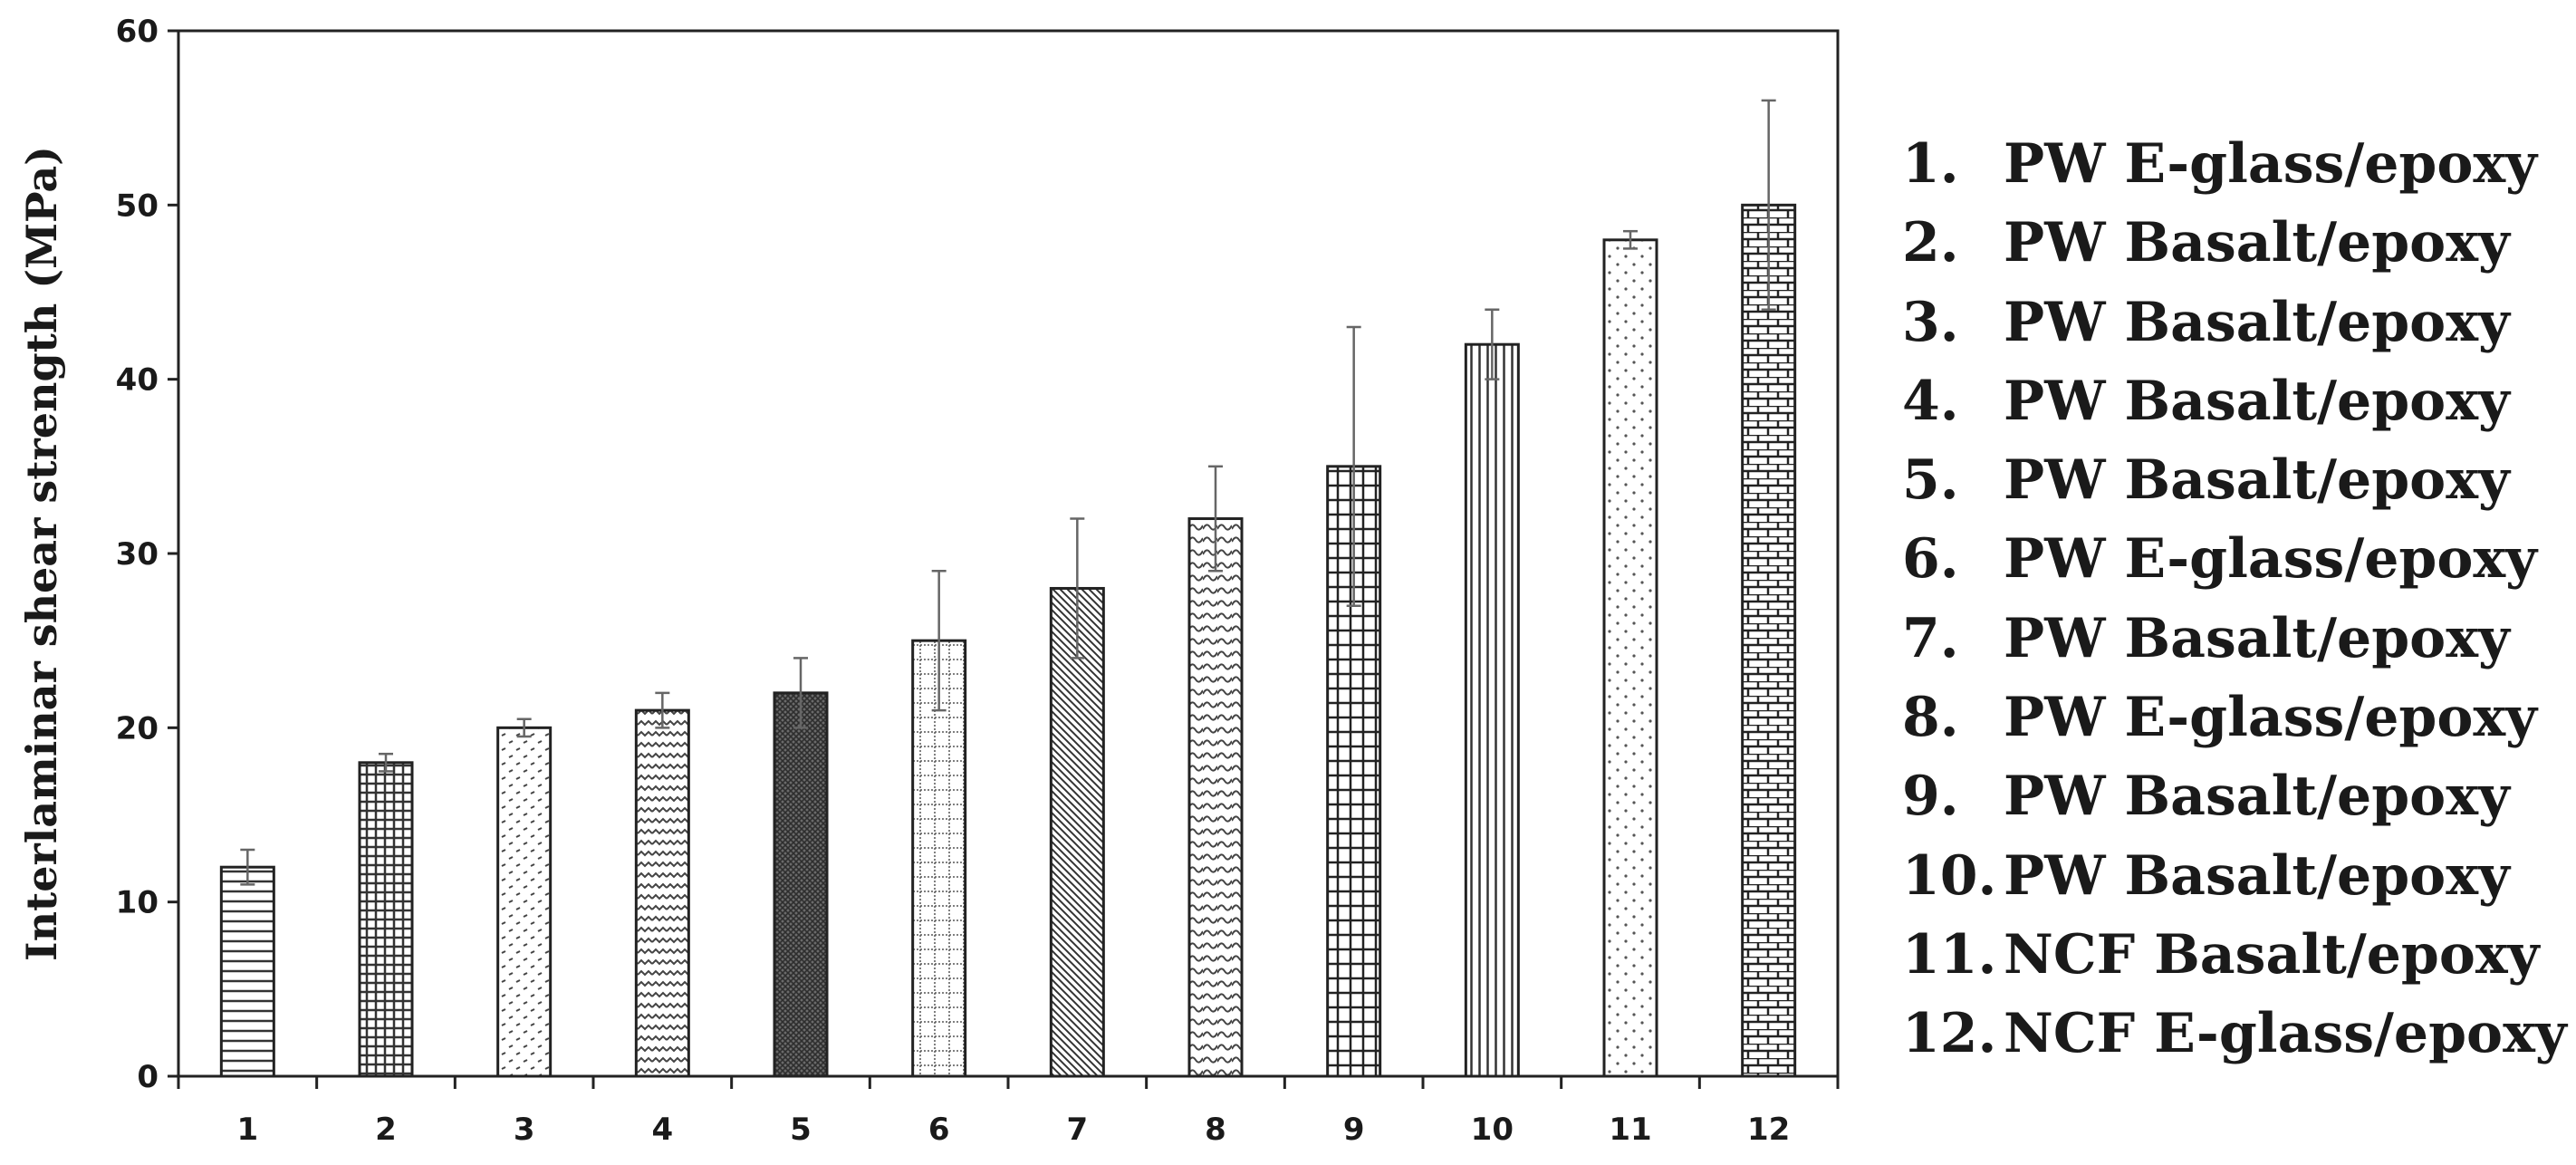  Describe the element at coordinates (1930, 559) in the screenshot. I see `legend-item-number: 6.` at that location.